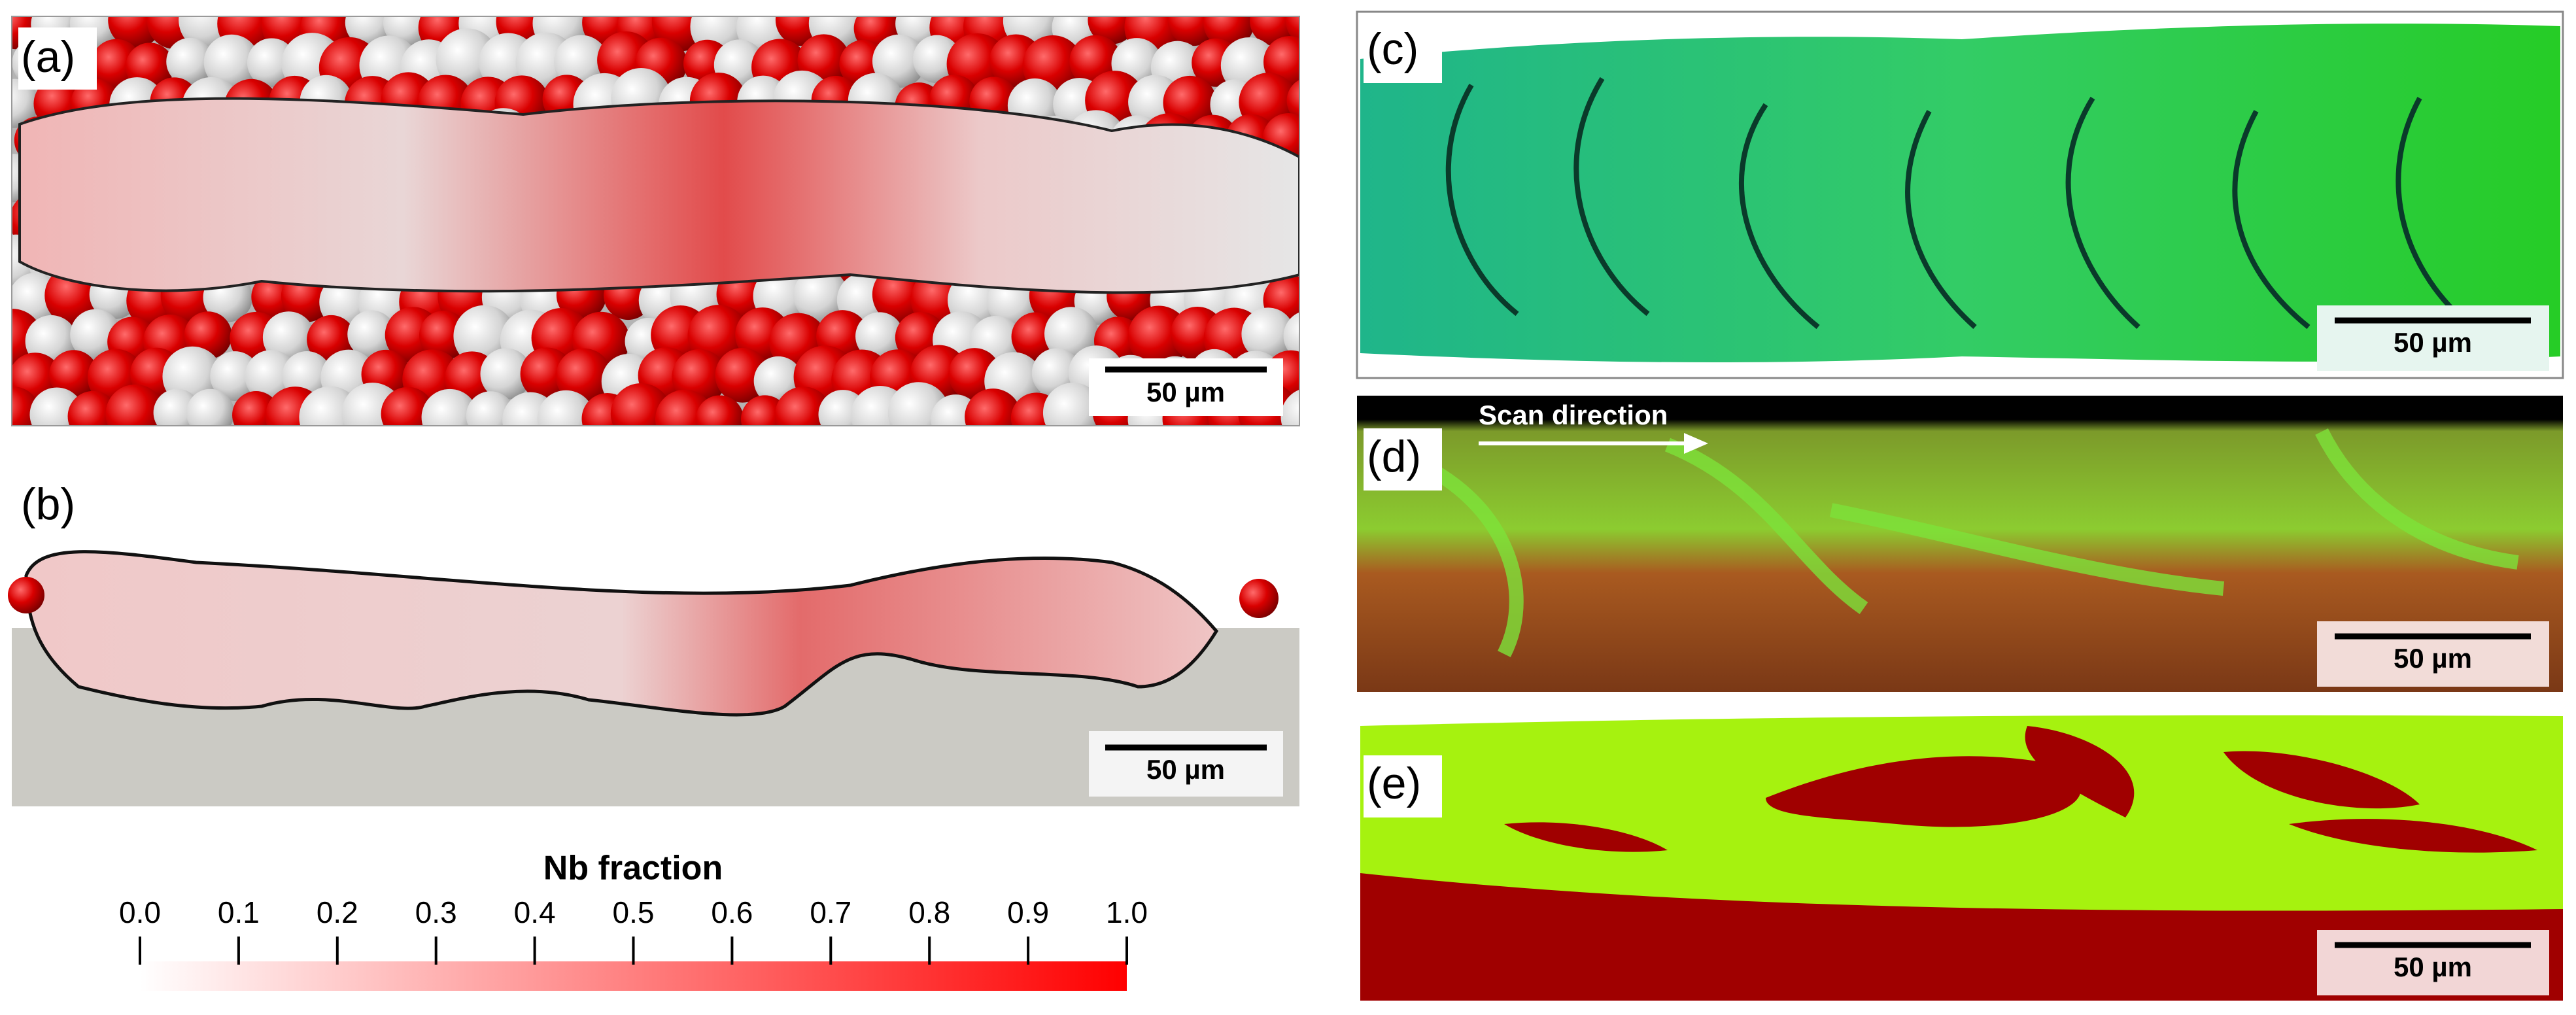 Image resolution: width=2576 pixels, height=1015 pixels. What do you see at coordinates (1394, 783) in the screenshot?
I see `panel-label: (e)` at bounding box center [1394, 783].